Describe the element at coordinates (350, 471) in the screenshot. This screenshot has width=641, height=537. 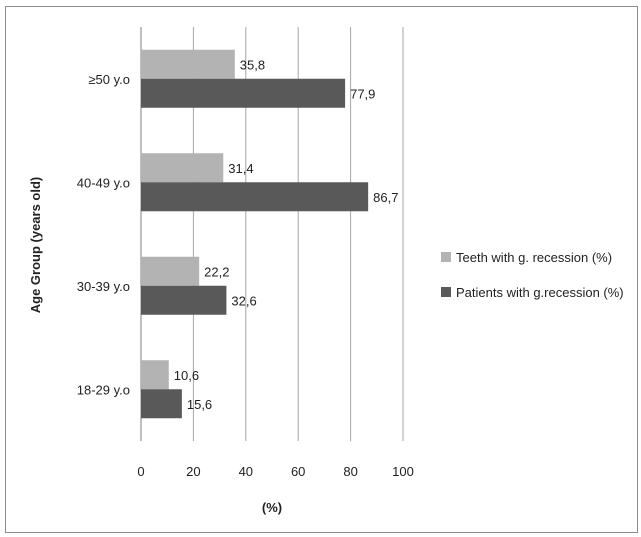
I see `x-tick-label: 80` at that location.